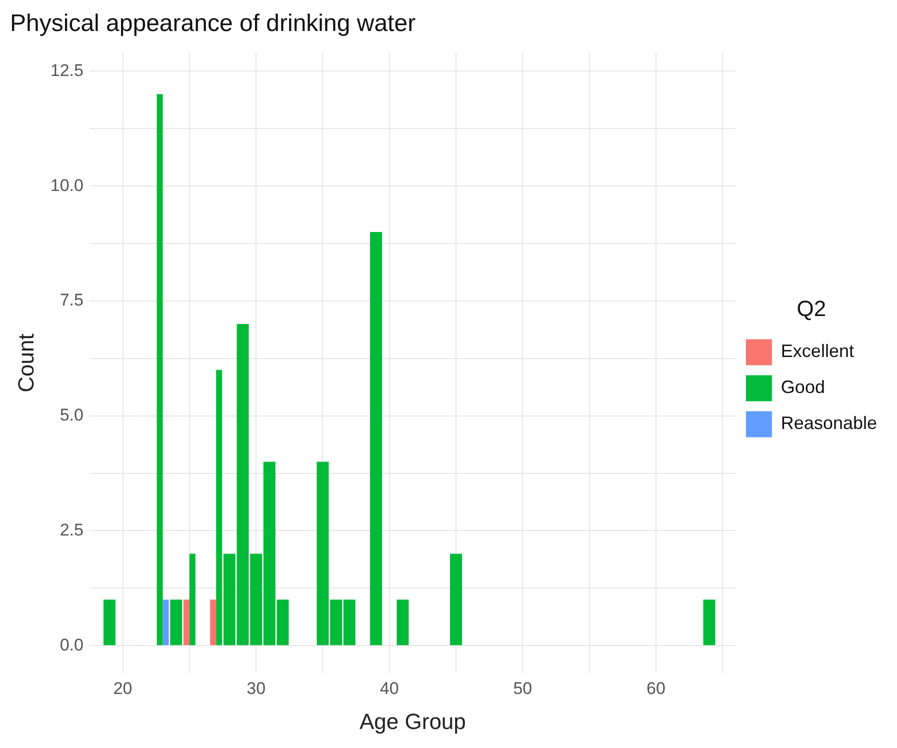 This screenshot has width=897, height=748. What do you see at coordinates (802, 387) in the screenshot?
I see `legend-label: Good` at bounding box center [802, 387].